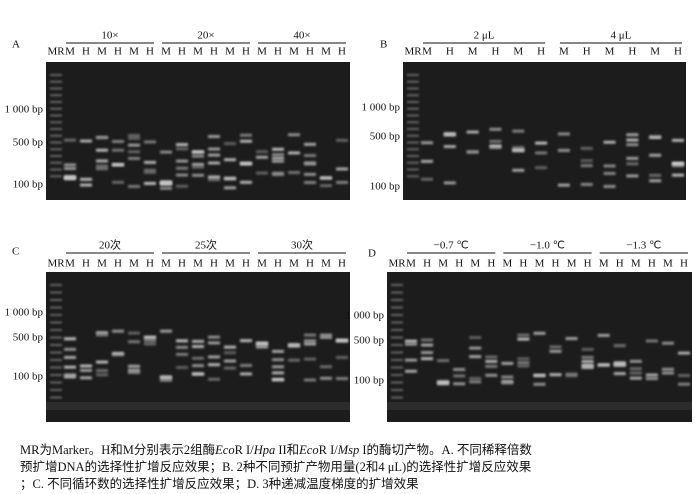  What do you see at coordinates (302, 245) in the screenshot?
I see `group-label: 30次` at bounding box center [302, 245].